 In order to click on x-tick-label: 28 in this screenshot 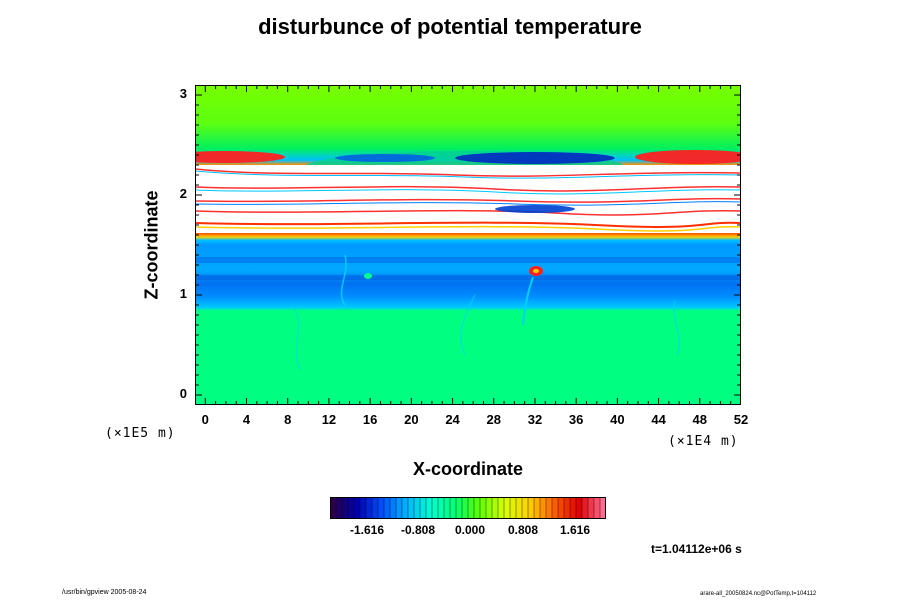, I will do `click(493, 419)`.